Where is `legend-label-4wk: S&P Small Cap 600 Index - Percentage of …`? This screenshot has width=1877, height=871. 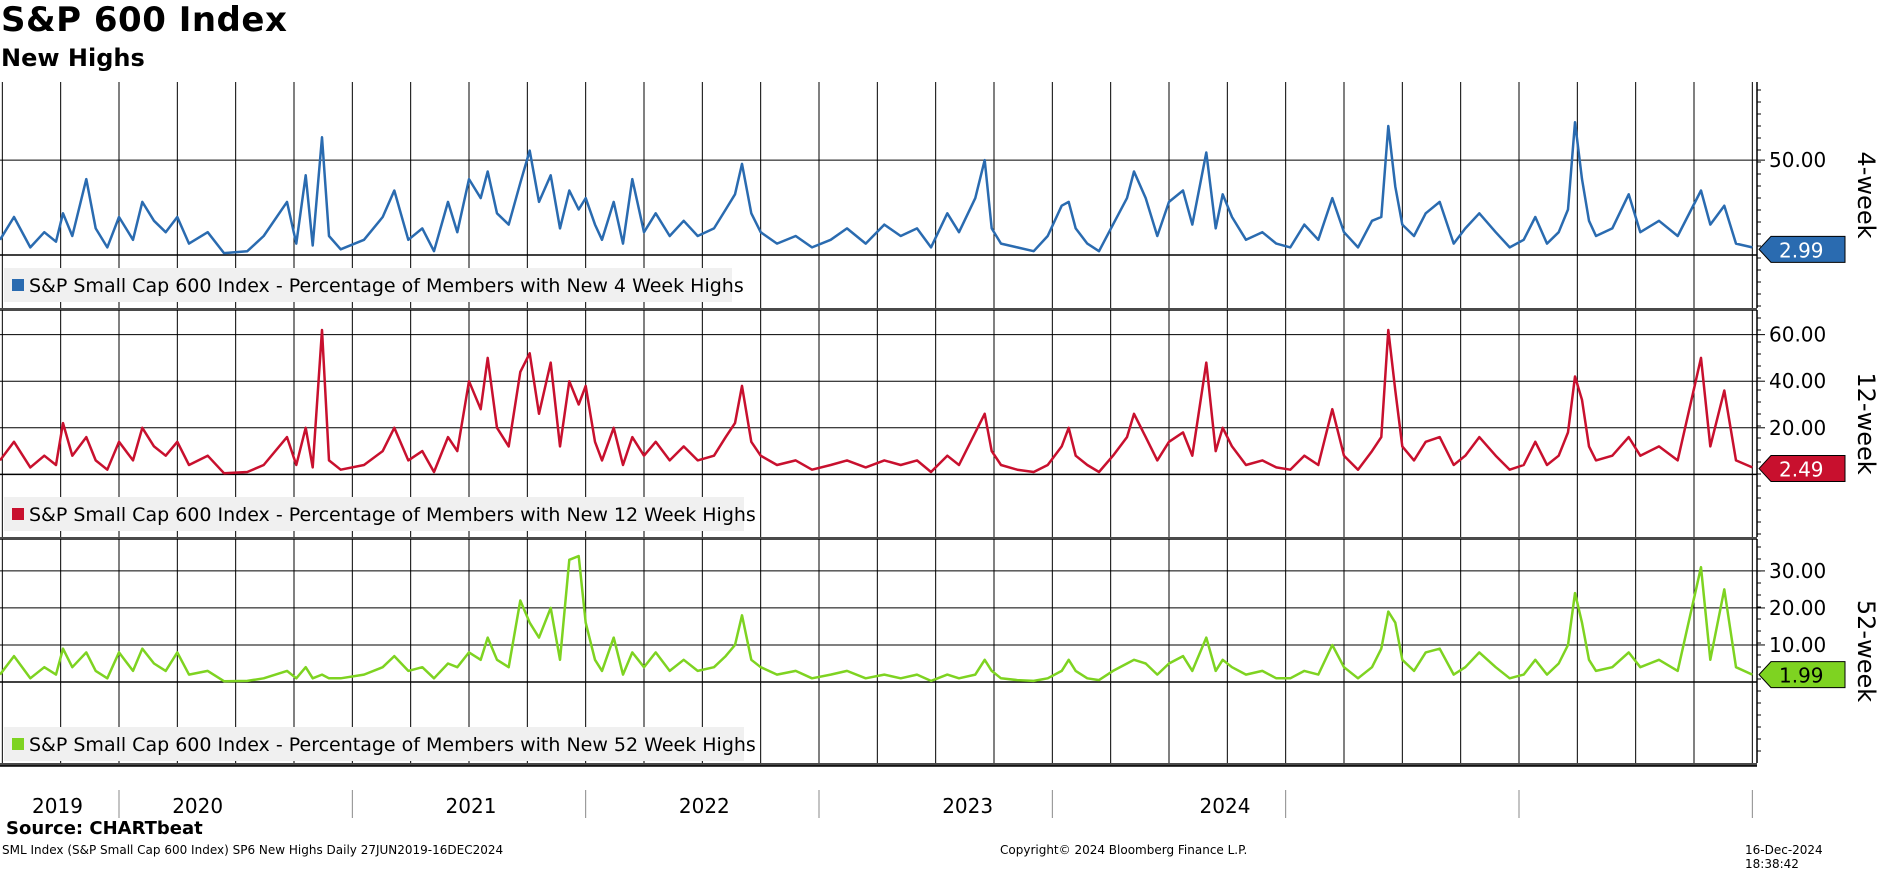 legend-label-4wk: S&P Small Cap 600 Index - Percentage of … is located at coordinates (386, 286).